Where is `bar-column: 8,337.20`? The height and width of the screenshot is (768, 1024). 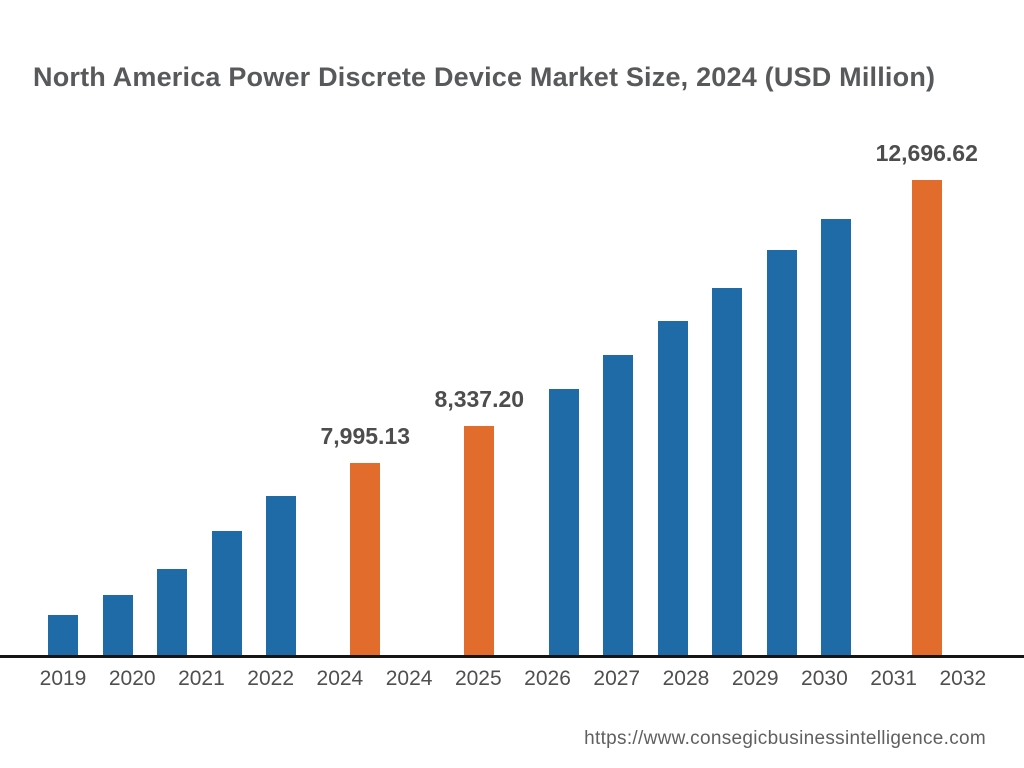 bar-column: 8,337.20 is located at coordinates (479, 520).